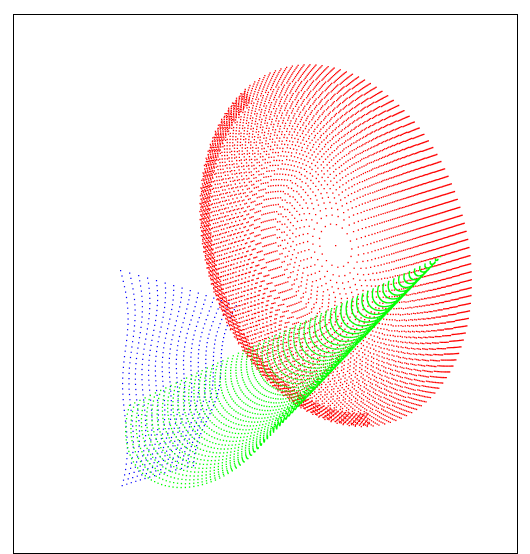 The width and height of the screenshot is (530, 554). What do you see at coordinates (178, 378) in the screenshot?
I see `blue-surface-points` at bounding box center [178, 378].